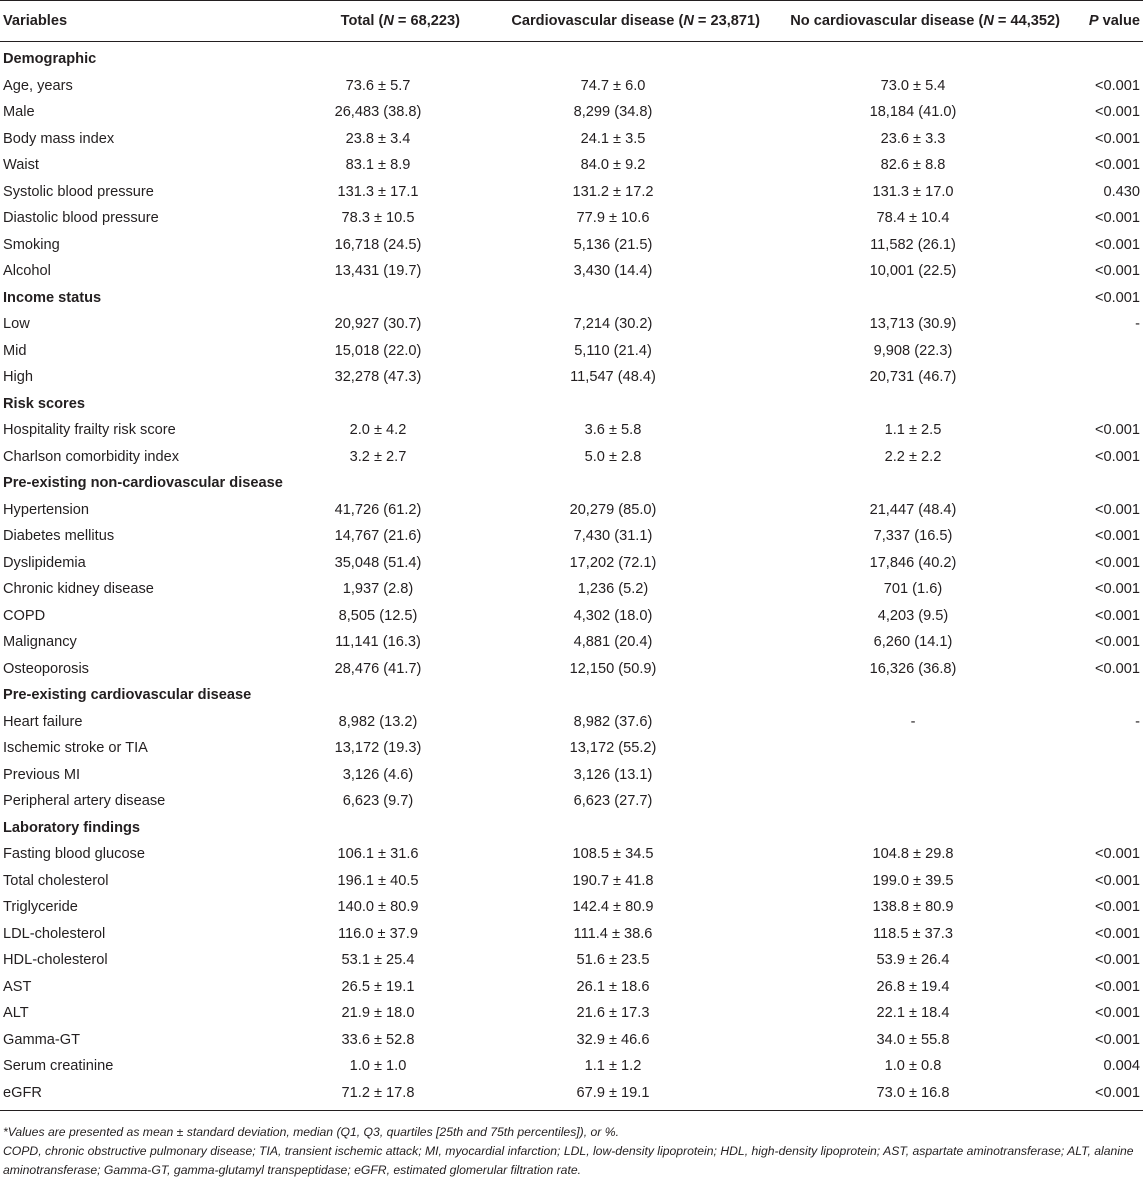  I want to click on cell-total: 13,172 (19.3), so click(378, 748).